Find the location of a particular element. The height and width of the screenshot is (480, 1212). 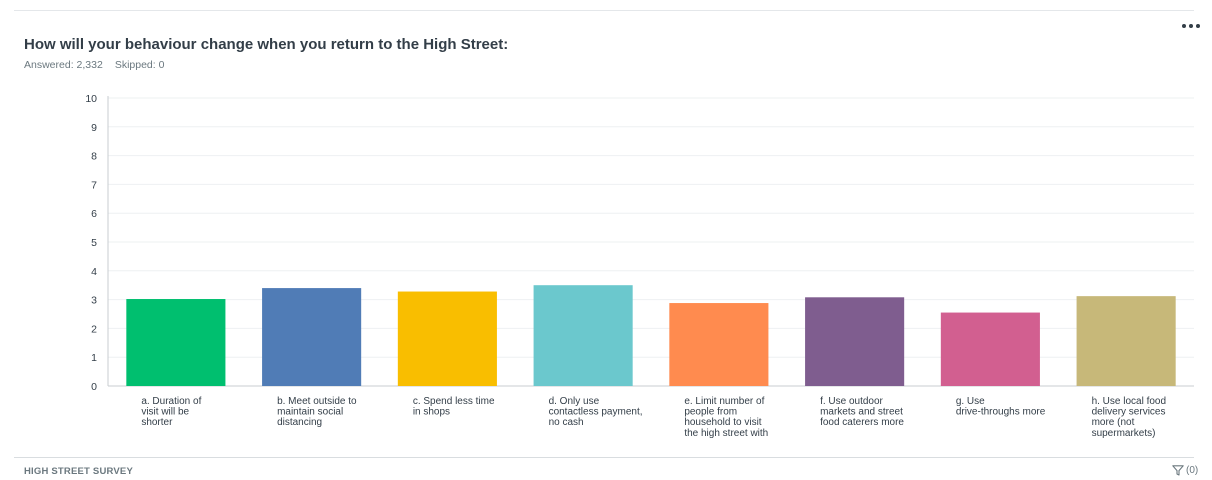

more-dots-icon is located at coordinates (1191, 26).